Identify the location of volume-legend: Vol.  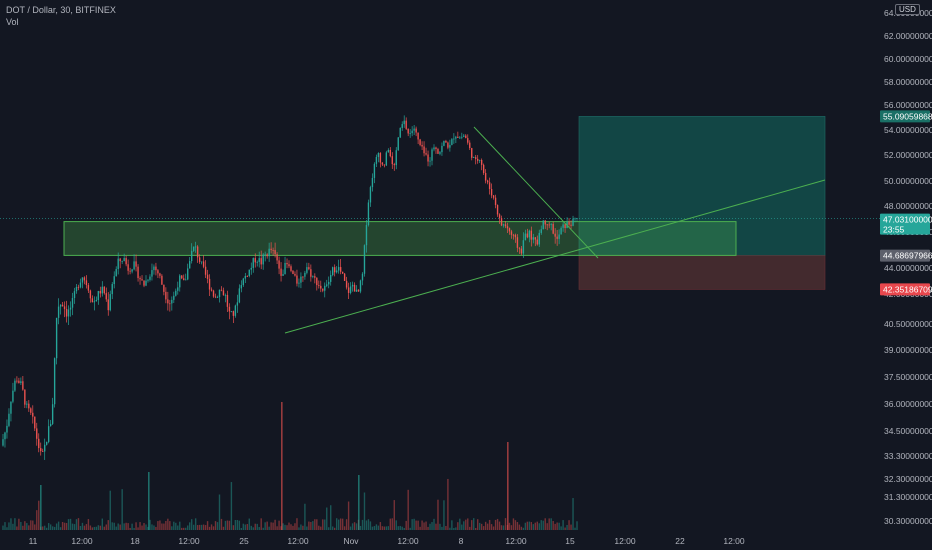
(12, 22).